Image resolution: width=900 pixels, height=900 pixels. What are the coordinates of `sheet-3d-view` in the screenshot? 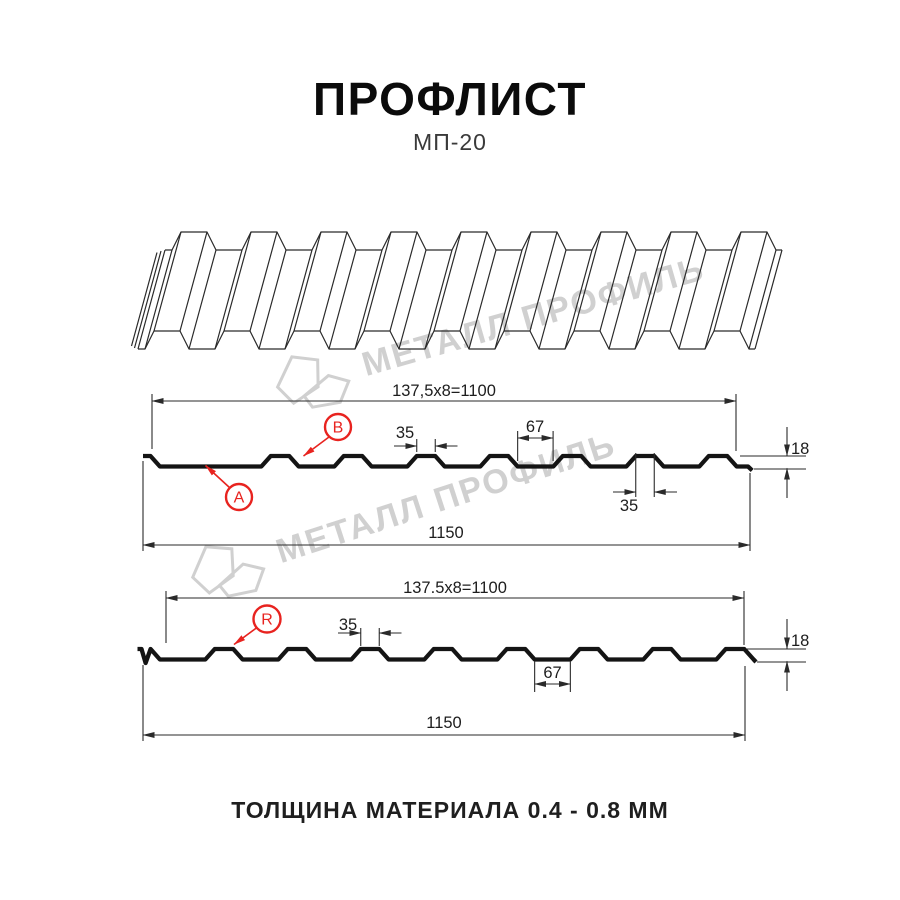 It's located at (456, 290).